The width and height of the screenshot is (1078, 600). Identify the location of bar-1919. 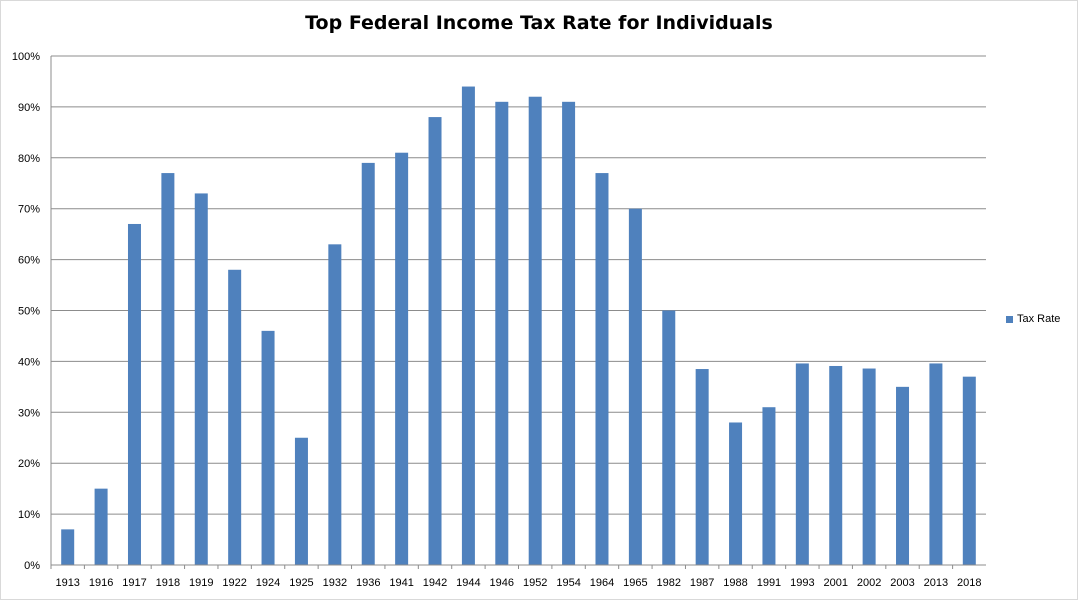
(201, 379).